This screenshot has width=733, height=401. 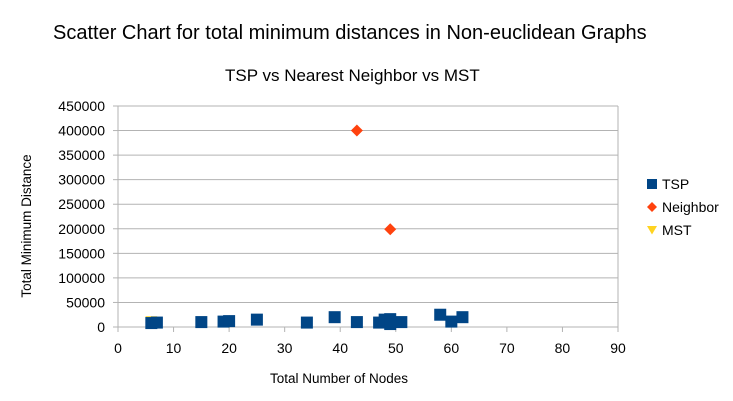 I want to click on y-tick-label: 0, so click(x=101, y=327).